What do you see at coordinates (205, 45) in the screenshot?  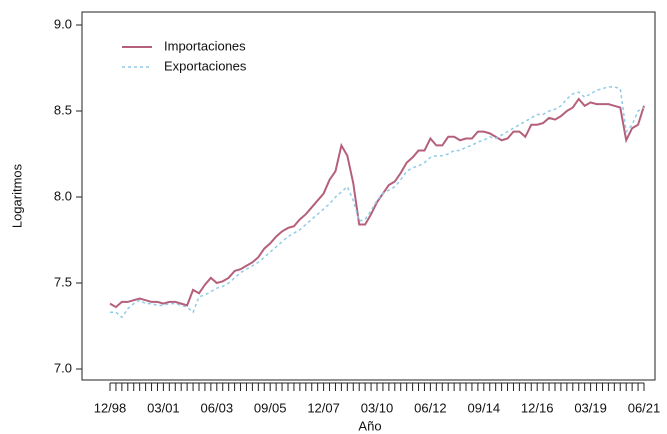 I see `legend-label: Importaciones` at bounding box center [205, 45].